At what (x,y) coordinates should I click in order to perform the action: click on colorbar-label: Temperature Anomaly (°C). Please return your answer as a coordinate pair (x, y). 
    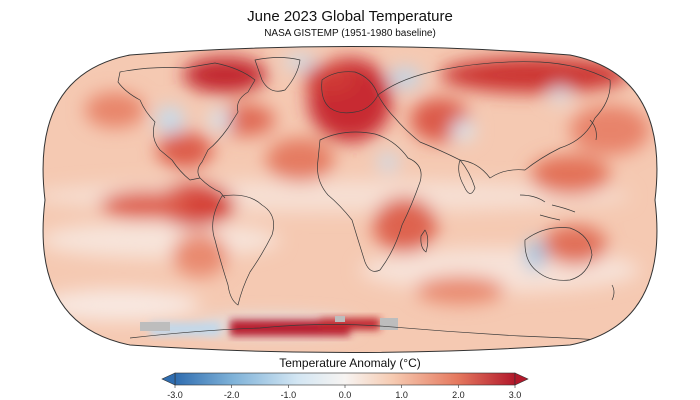
    Looking at the image, I should click on (350, 363).